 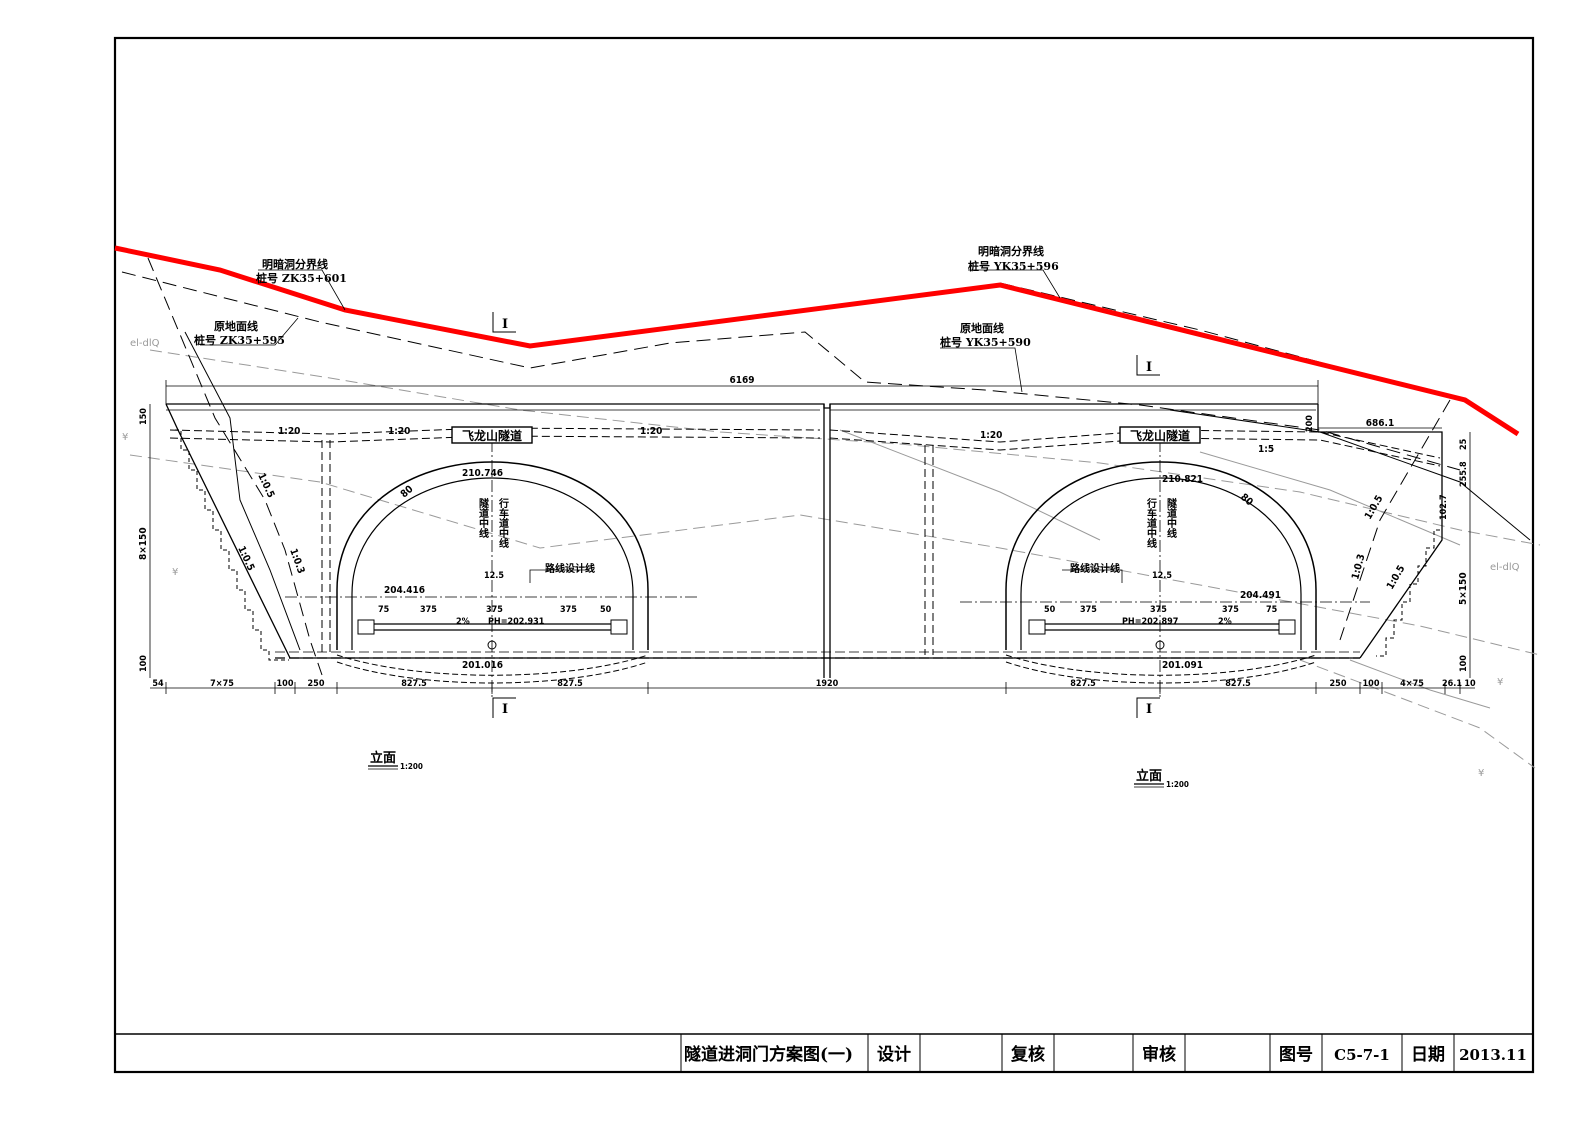 What do you see at coordinates (144, 663) in the screenshot?
I see `dim-bottom-left: 100` at bounding box center [144, 663].